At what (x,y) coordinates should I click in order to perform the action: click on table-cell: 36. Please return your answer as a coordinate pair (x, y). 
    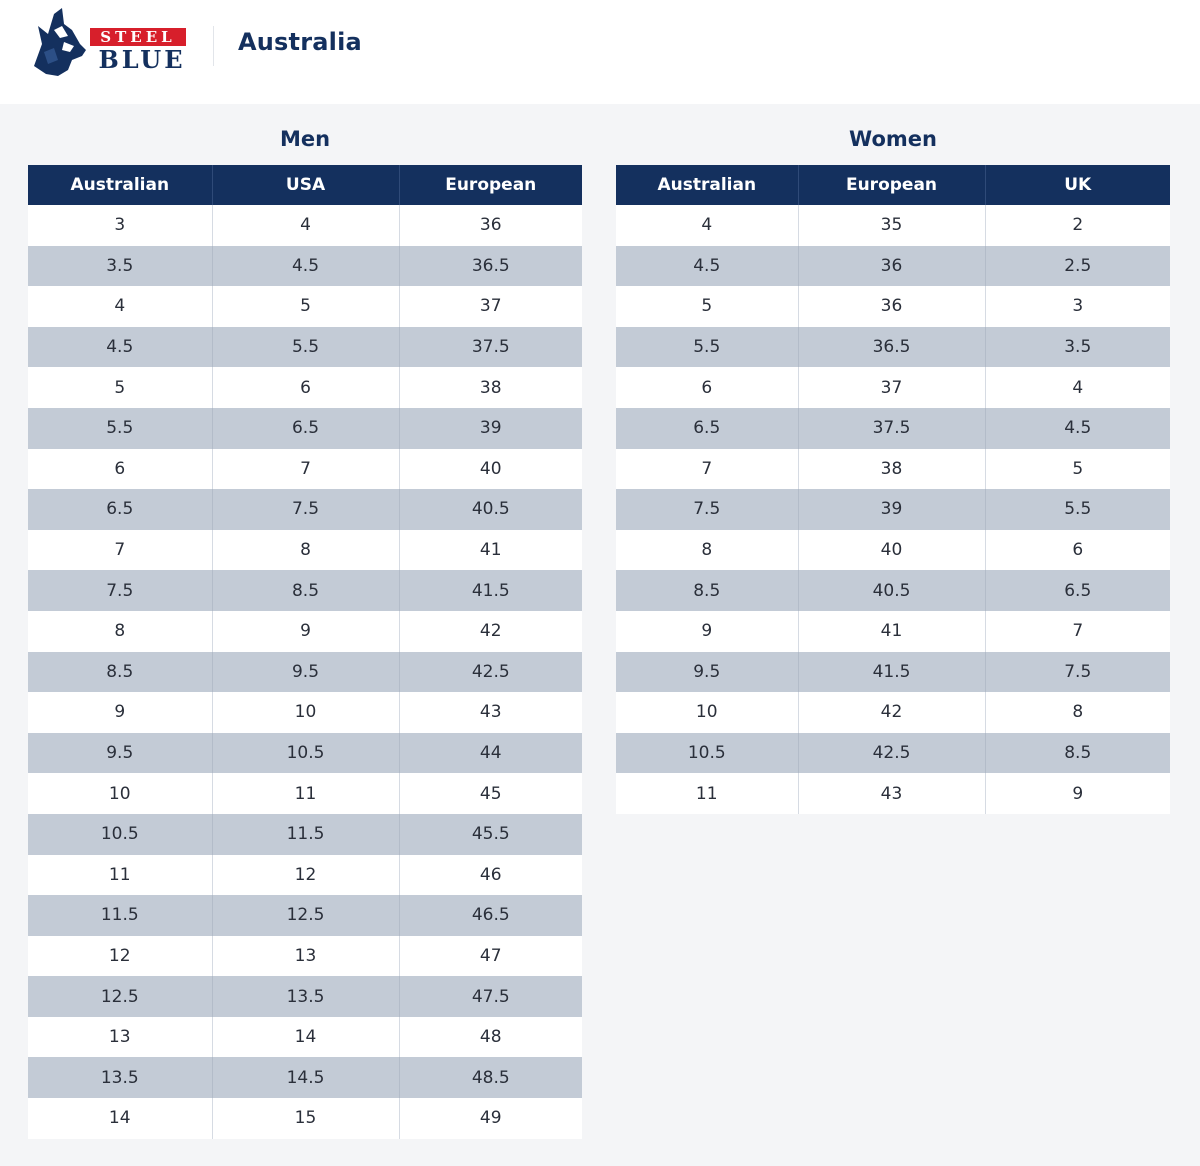
    Looking at the image, I should click on (891, 266).